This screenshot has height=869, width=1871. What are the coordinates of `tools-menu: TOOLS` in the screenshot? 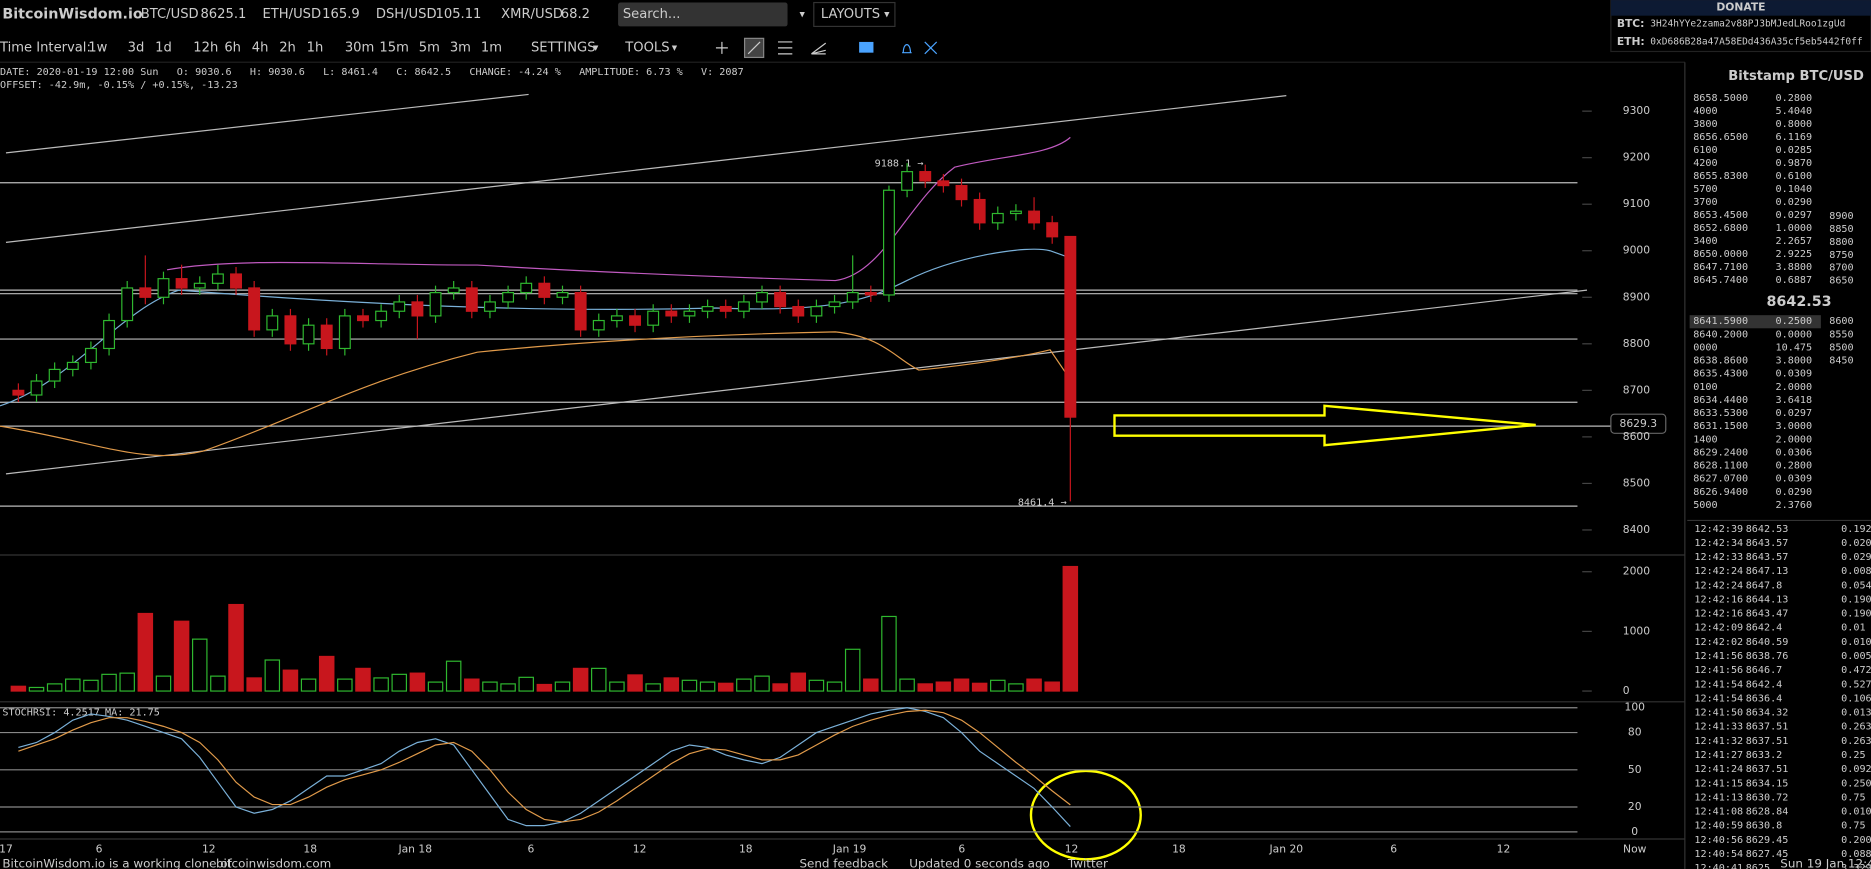 It's located at (646, 47).